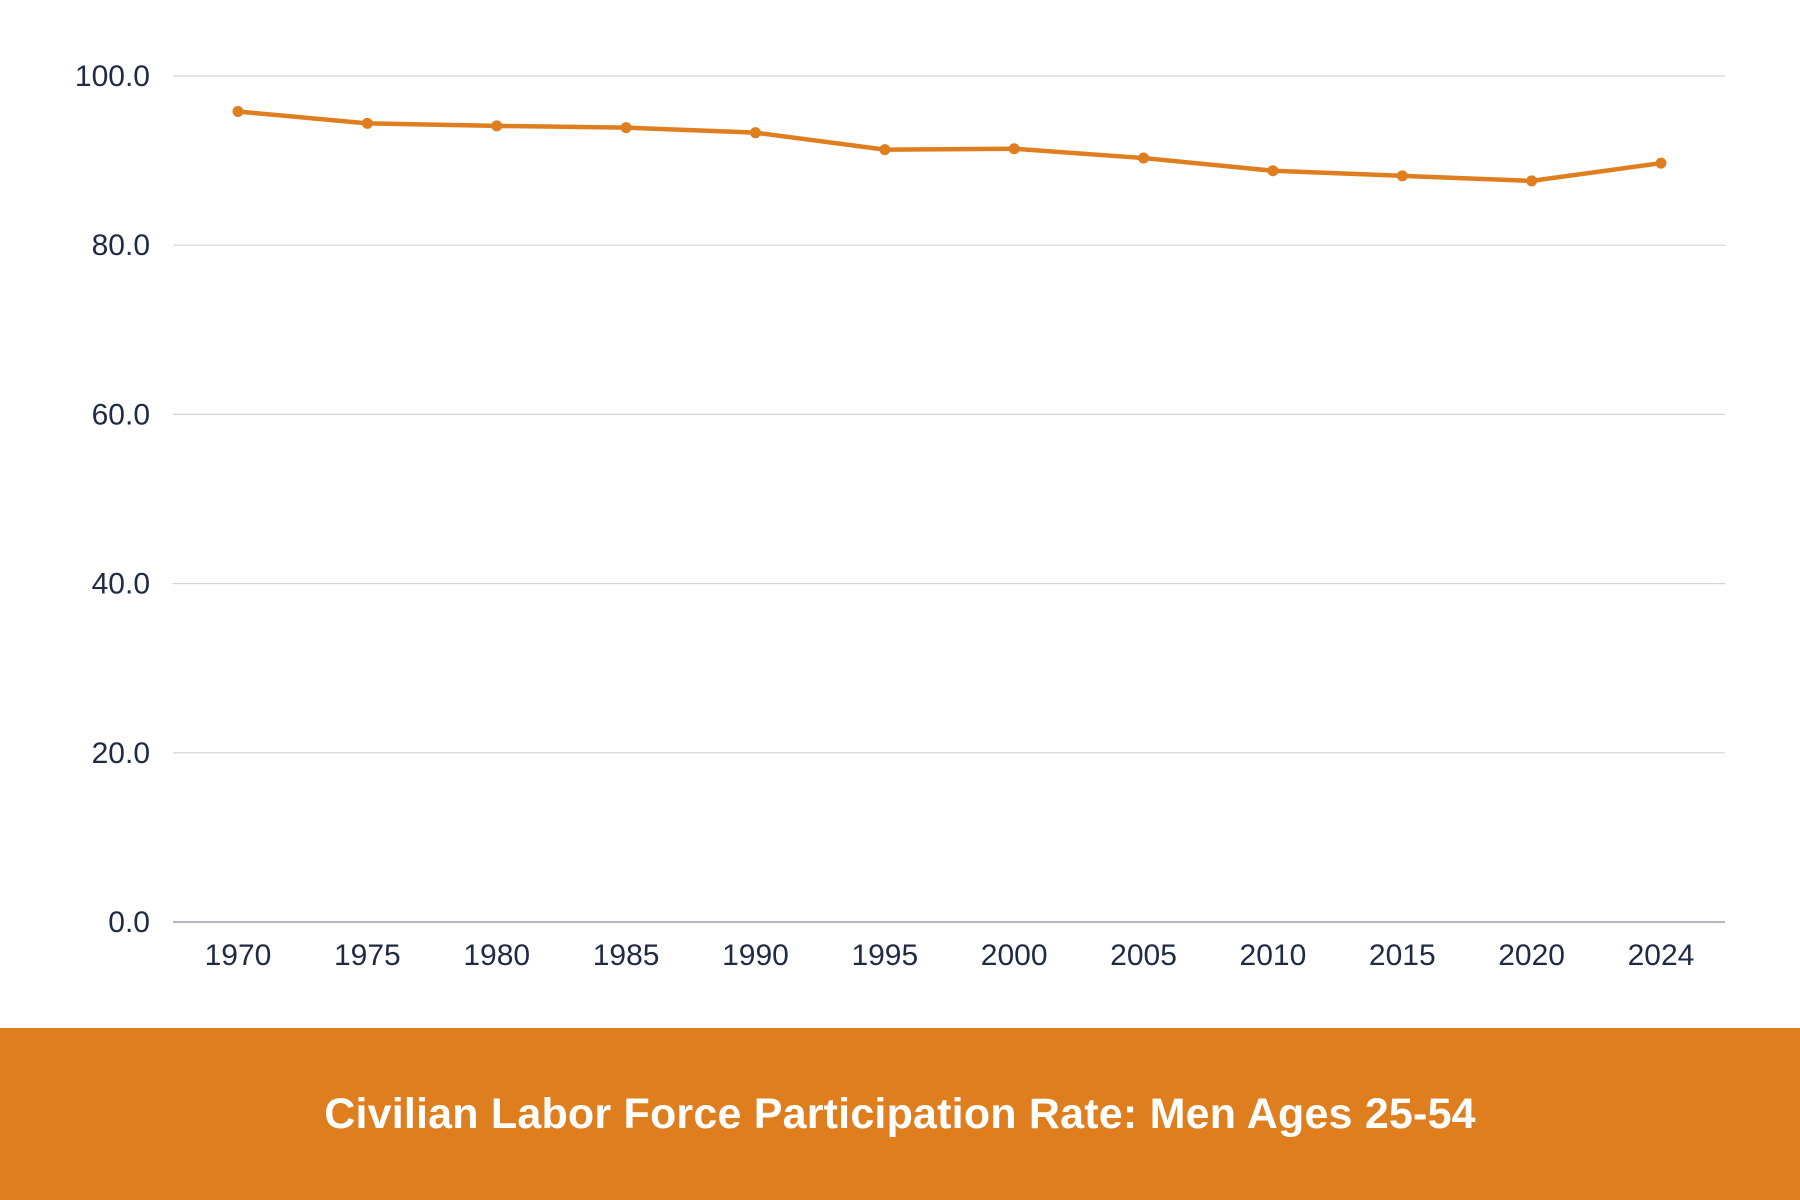 The width and height of the screenshot is (1800, 1200). What do you see at coordinates (238, 112) in the screenshot?
I see `data-point-1970` at bounding box center [238, 112].